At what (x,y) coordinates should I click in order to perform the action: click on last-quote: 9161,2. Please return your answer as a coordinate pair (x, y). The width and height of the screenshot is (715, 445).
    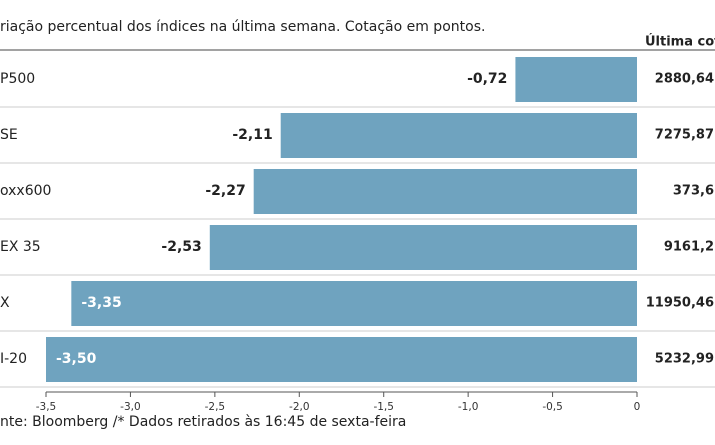
    Looking at the image, I should click on (689, 247).